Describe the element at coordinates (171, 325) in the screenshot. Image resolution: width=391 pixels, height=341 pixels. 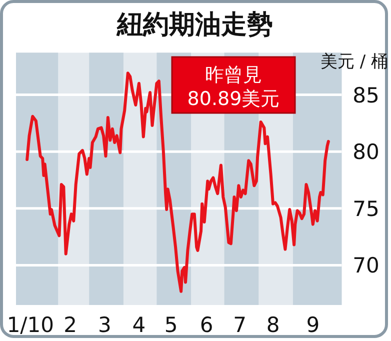
I see `x-tick-label: 5` at that location.